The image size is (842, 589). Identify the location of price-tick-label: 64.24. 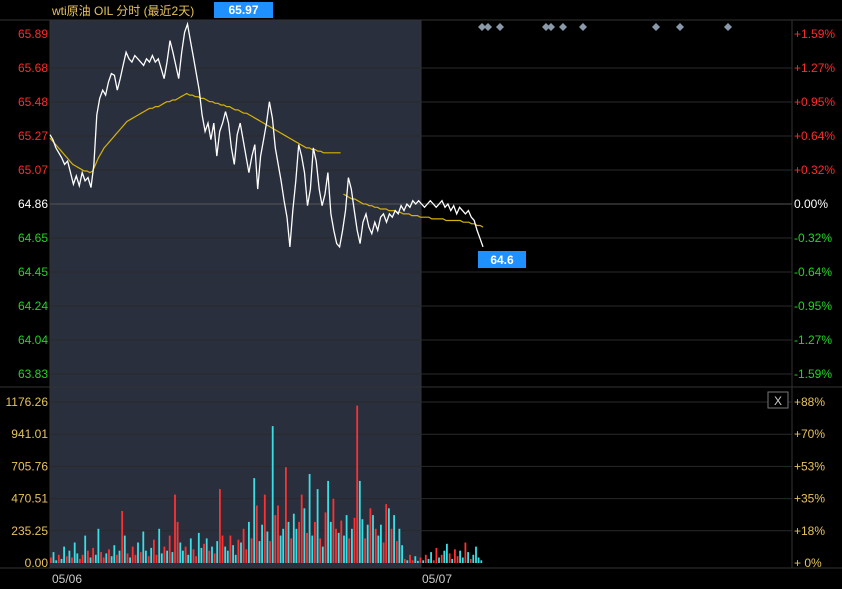
(33, 306).